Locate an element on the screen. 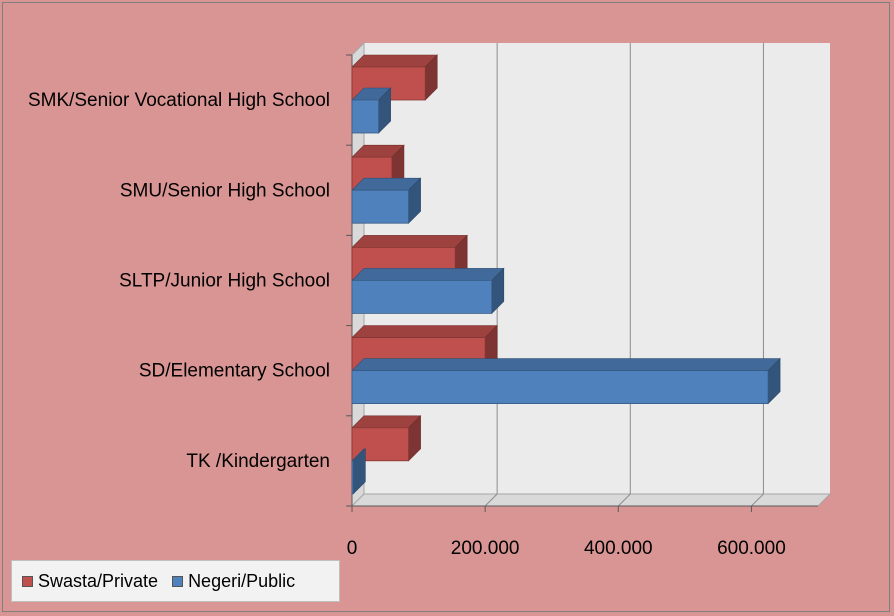  category-label: SMK/Senior Vocational High School is located at coordinates (179, 100).